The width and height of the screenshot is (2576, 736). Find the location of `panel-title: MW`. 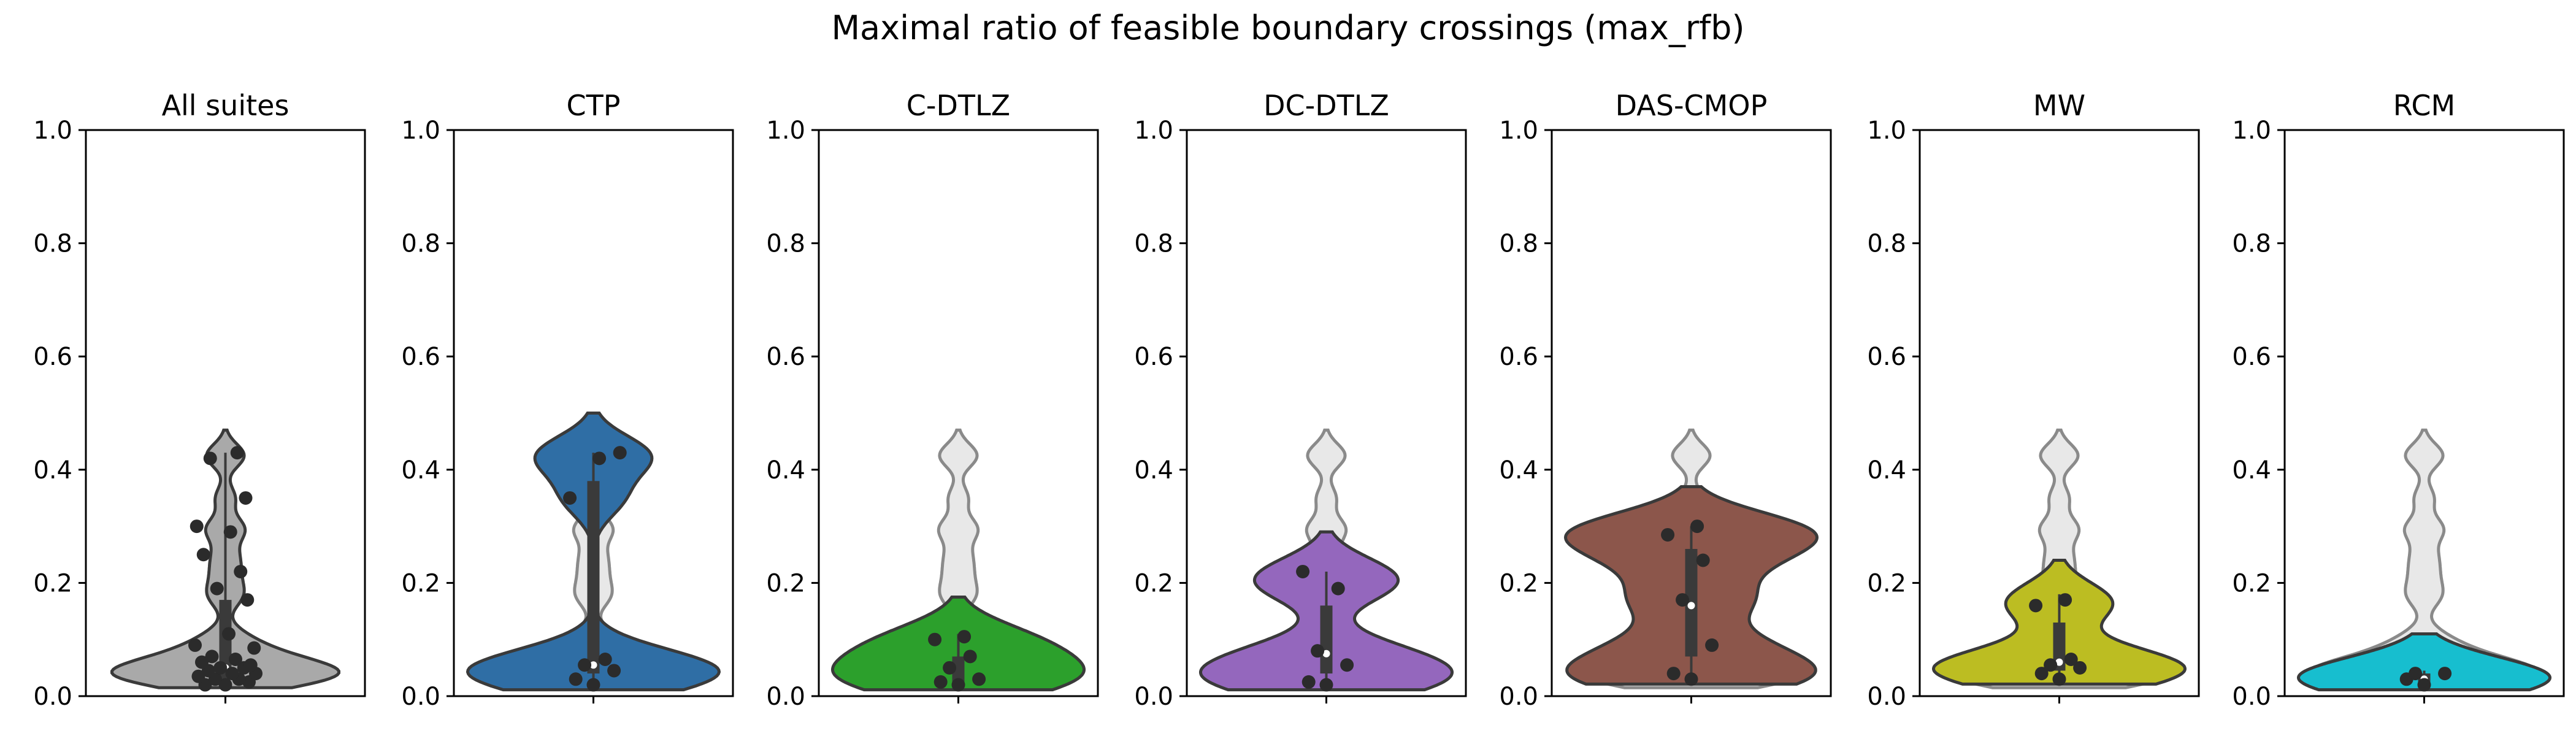

panel-title: MW is located at coordinates (2059, 105).